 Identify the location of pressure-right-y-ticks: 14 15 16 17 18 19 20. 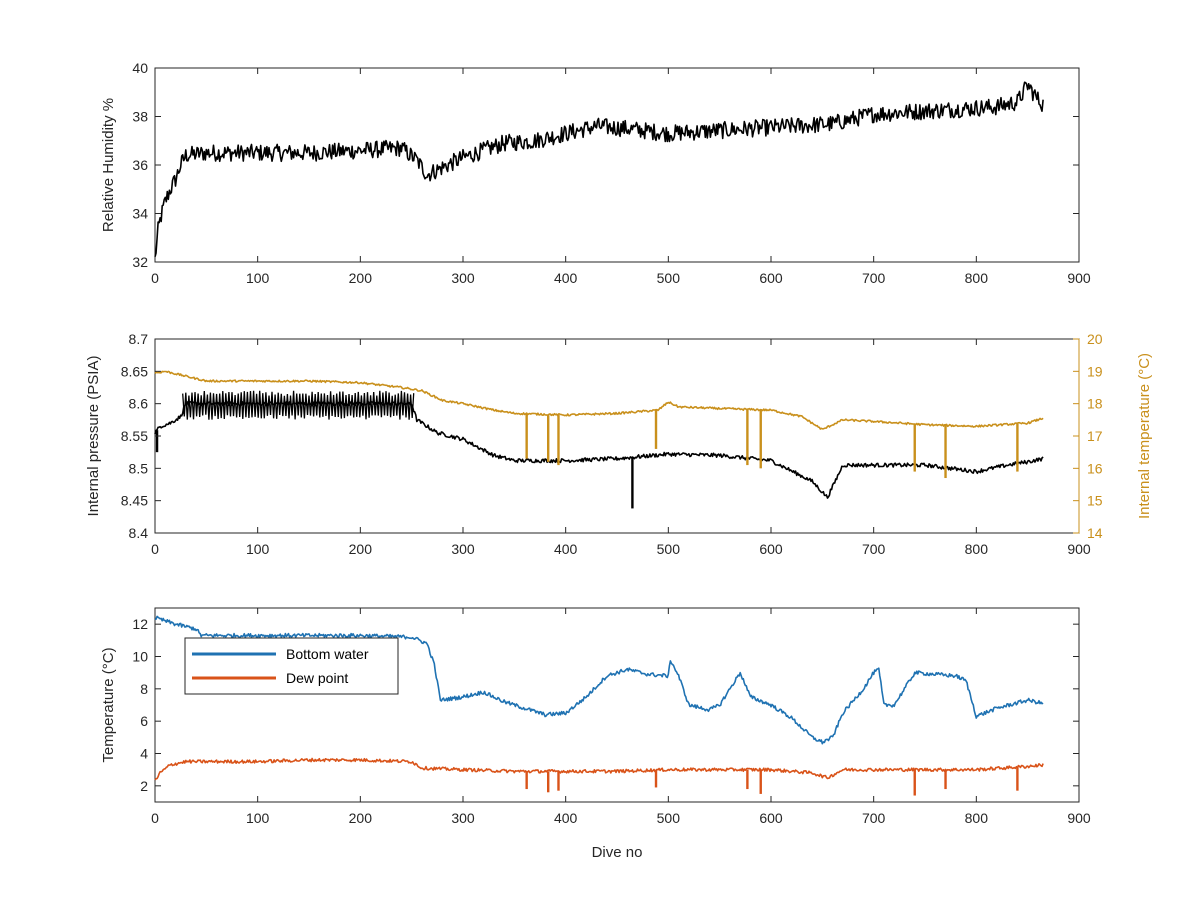
(1088, 436).